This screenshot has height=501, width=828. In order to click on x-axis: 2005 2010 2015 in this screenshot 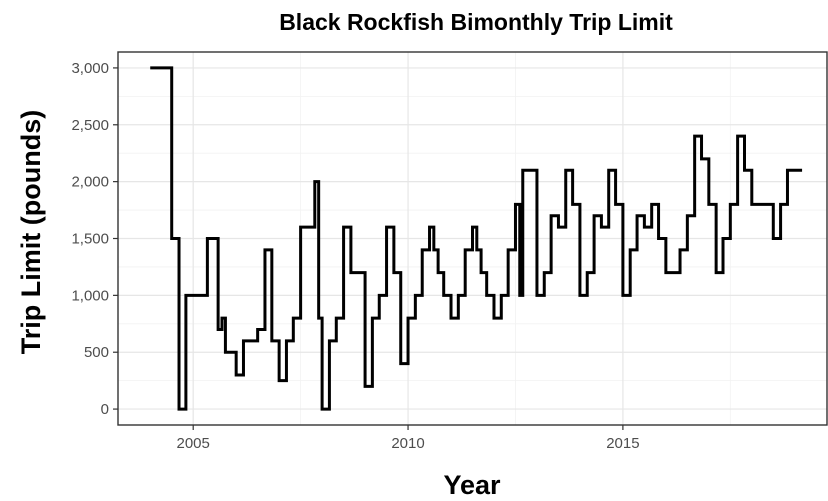, I will do `click(408, 438)`.